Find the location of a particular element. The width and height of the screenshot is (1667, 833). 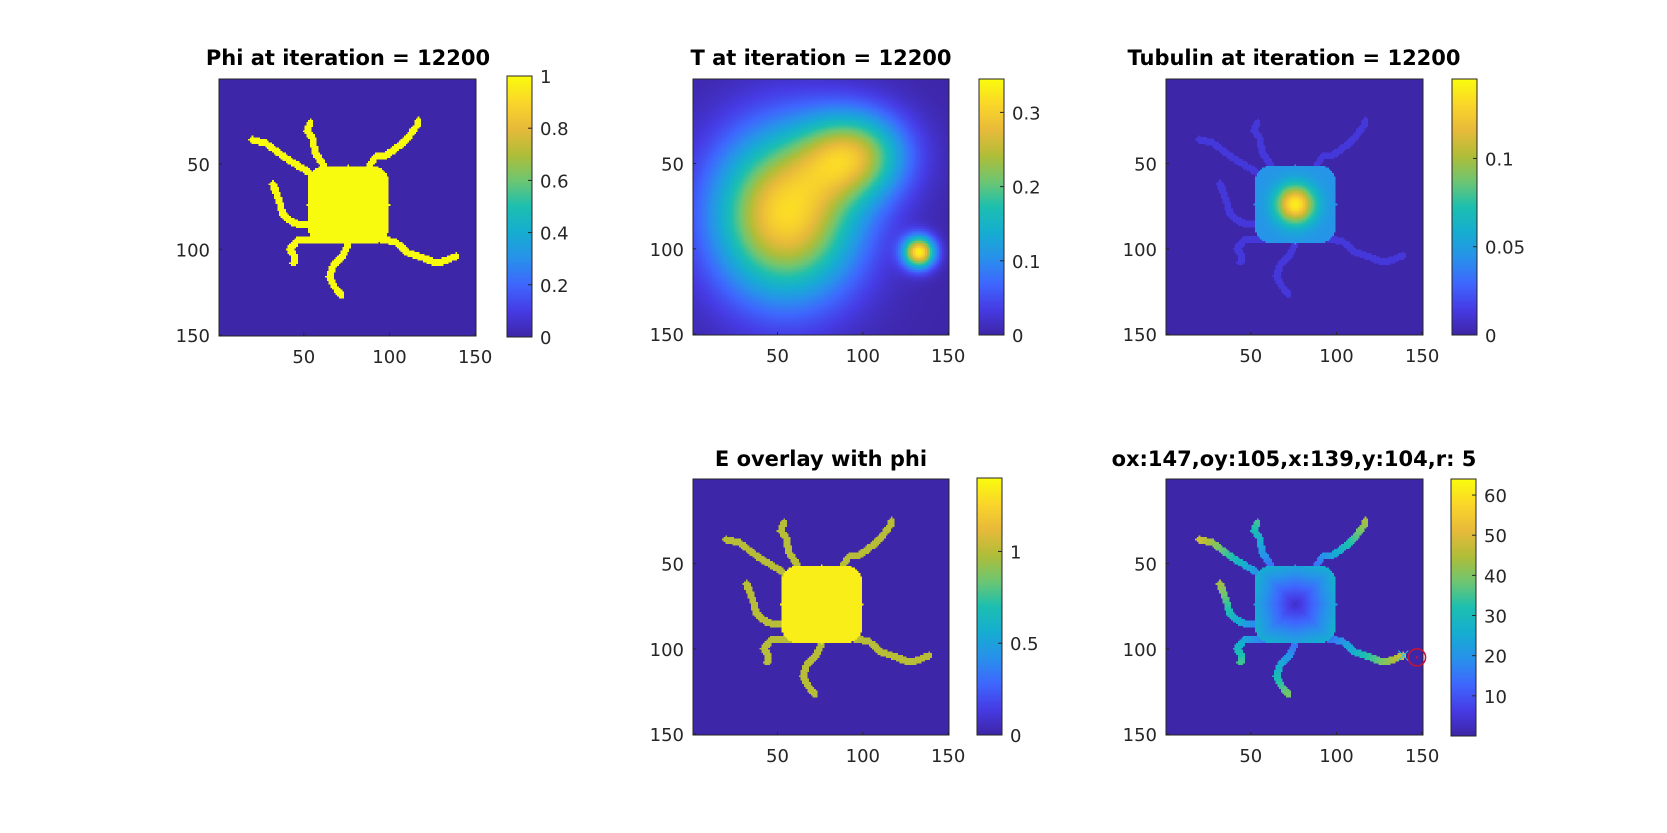

panel-e-colorbar-holder is located at coordinates (989, 606).